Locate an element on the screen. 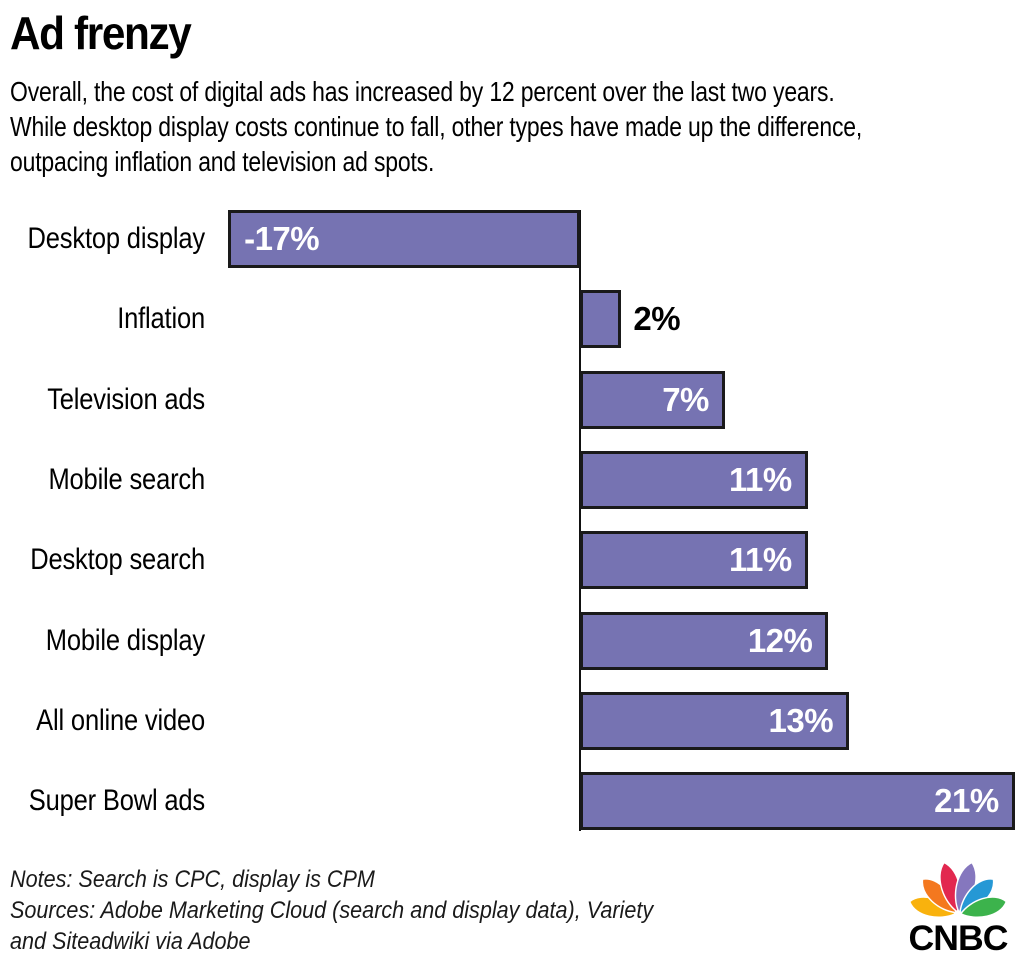 This screenshot has width=1024, height=955. bar: 13% is located at coordinates (715, 720).